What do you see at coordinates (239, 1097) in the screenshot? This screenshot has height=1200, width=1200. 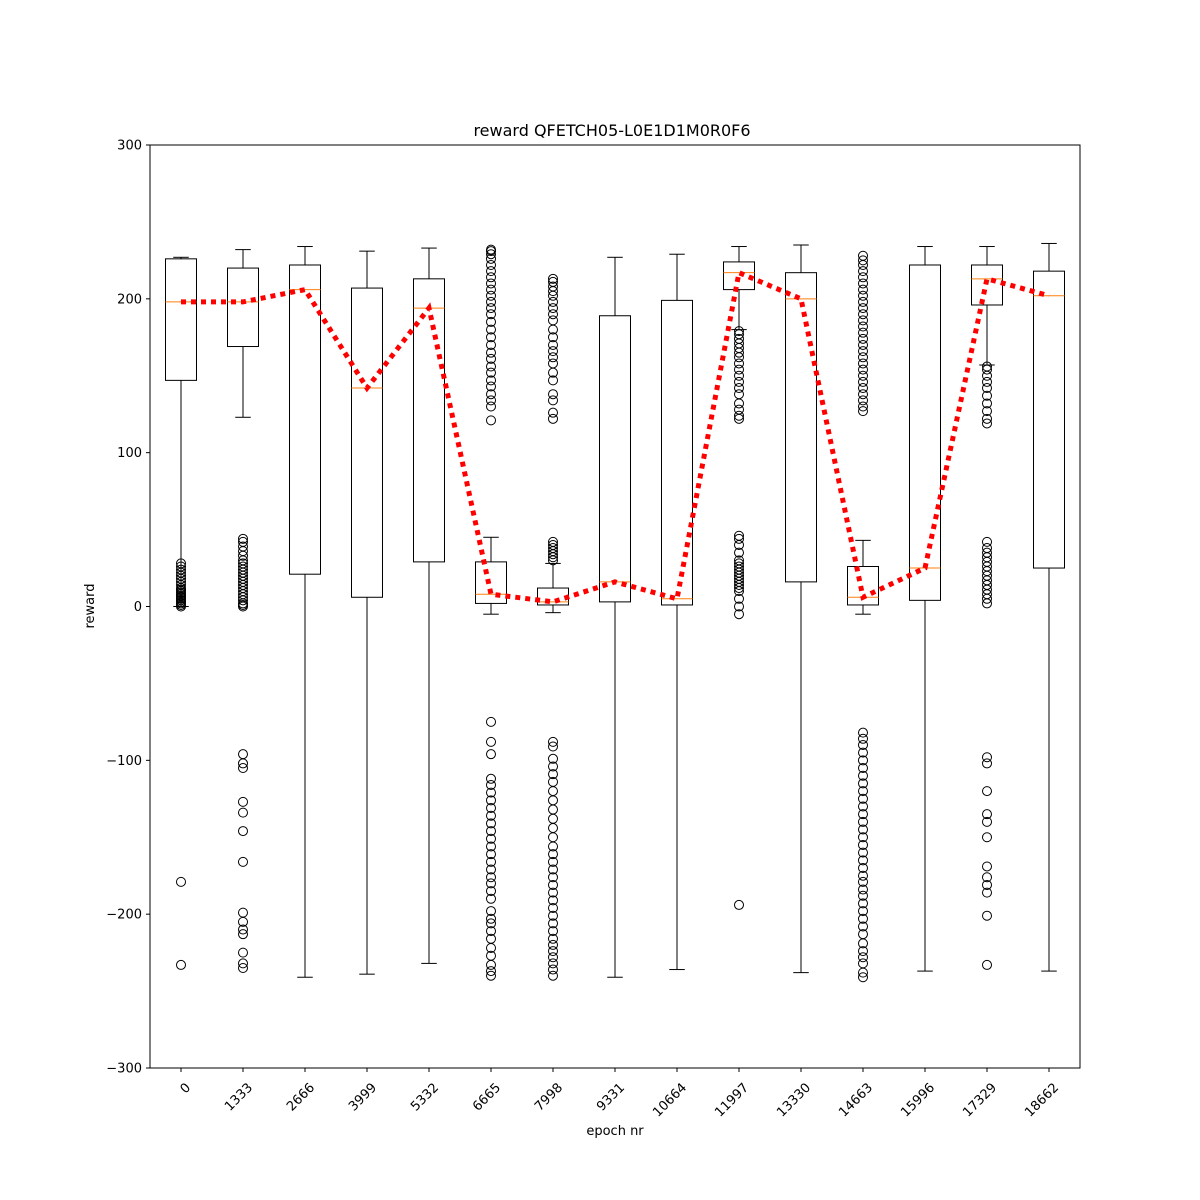 I see `x-tick-label: 1333` at bounding box center [239, 1097].